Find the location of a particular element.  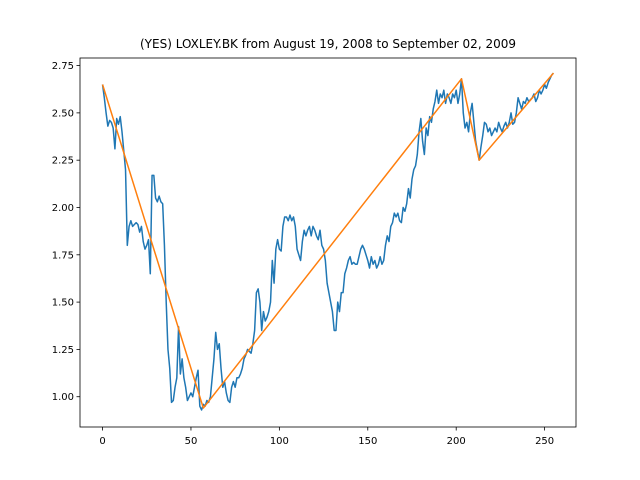

x-tick-label: 0 is located at coordinates (102, 441).